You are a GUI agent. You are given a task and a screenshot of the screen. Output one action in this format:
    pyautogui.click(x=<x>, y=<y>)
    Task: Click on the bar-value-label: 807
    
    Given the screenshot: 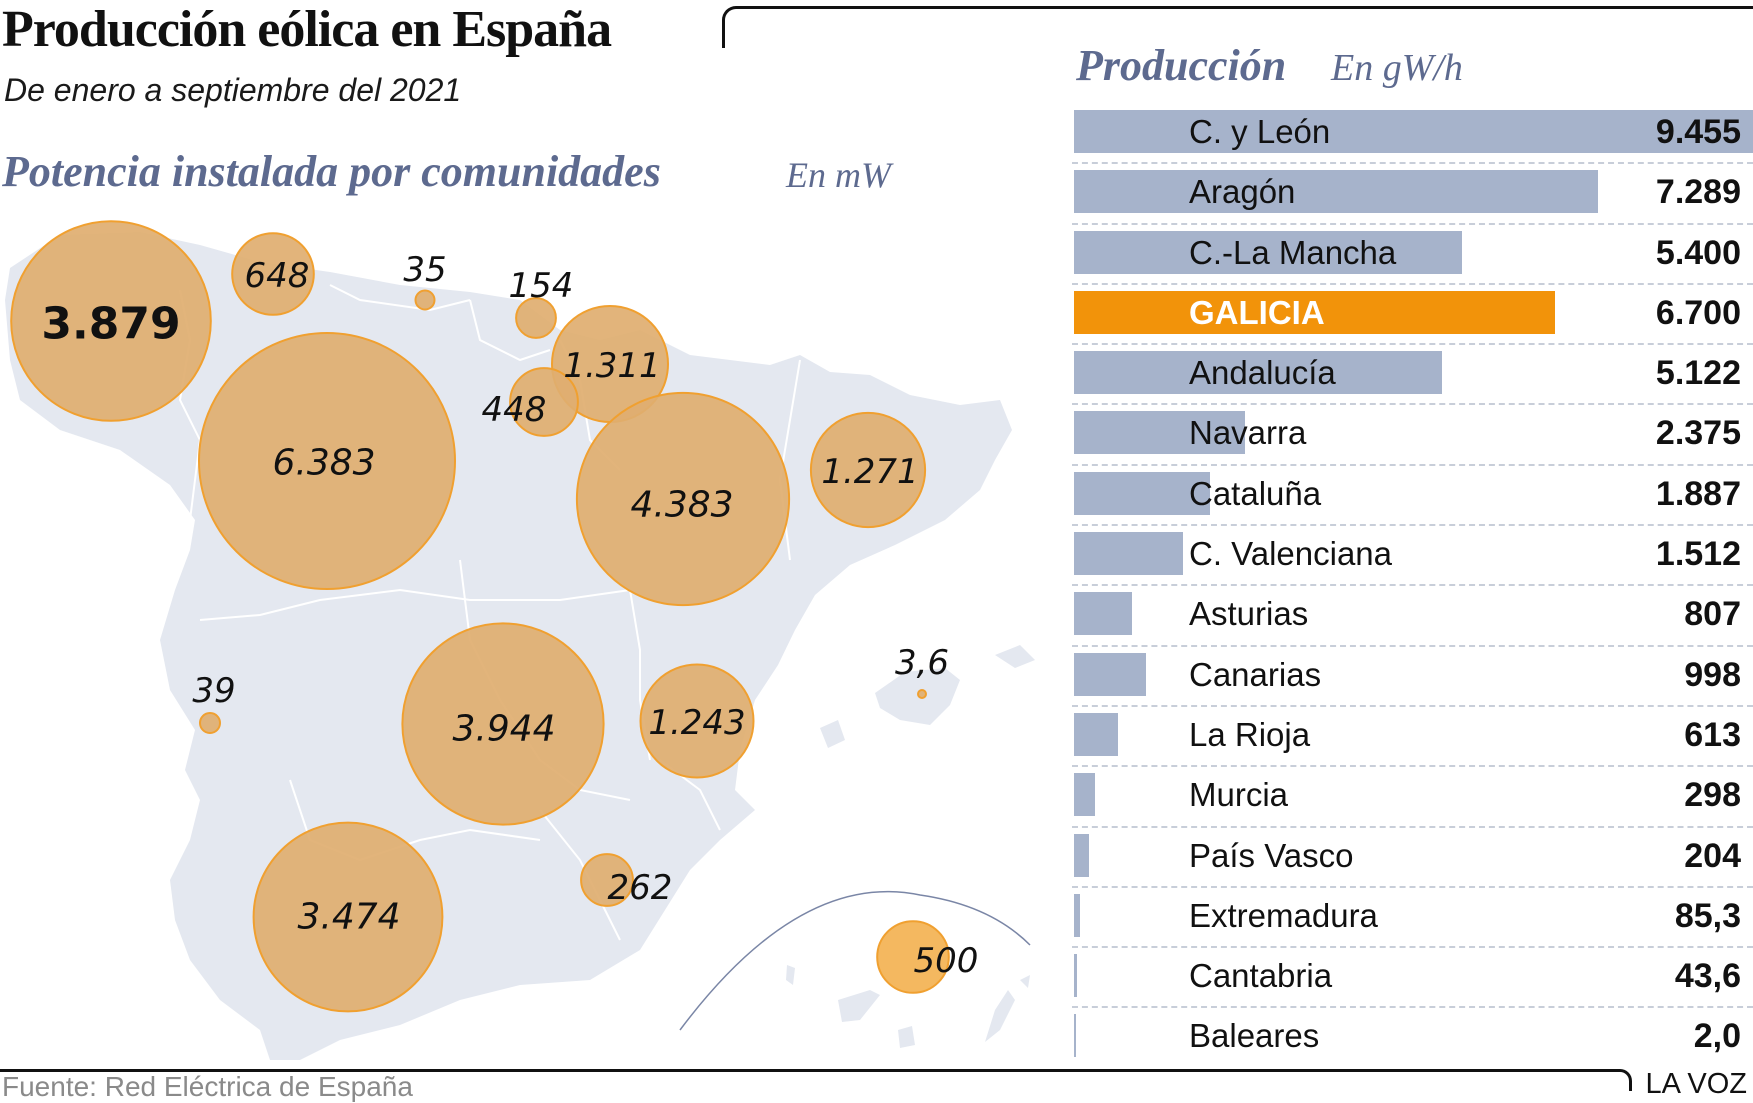 What is the action you would take?
    pyautogui.click(x=1712, y=614)
    